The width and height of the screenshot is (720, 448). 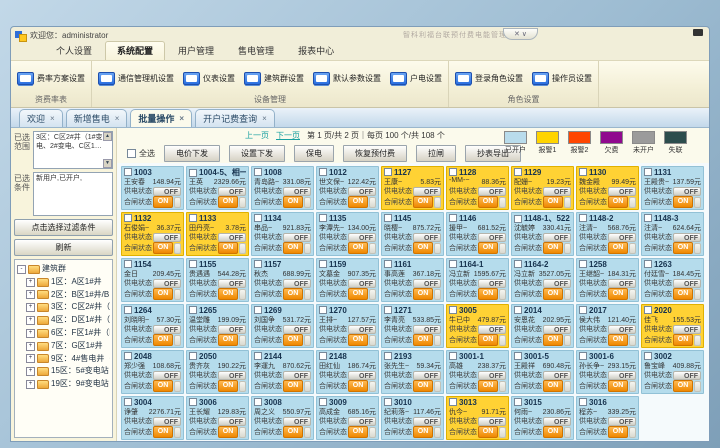 I want to click on choose-filter-button: 点击选择过滤条件, so click(x=63, y=227).